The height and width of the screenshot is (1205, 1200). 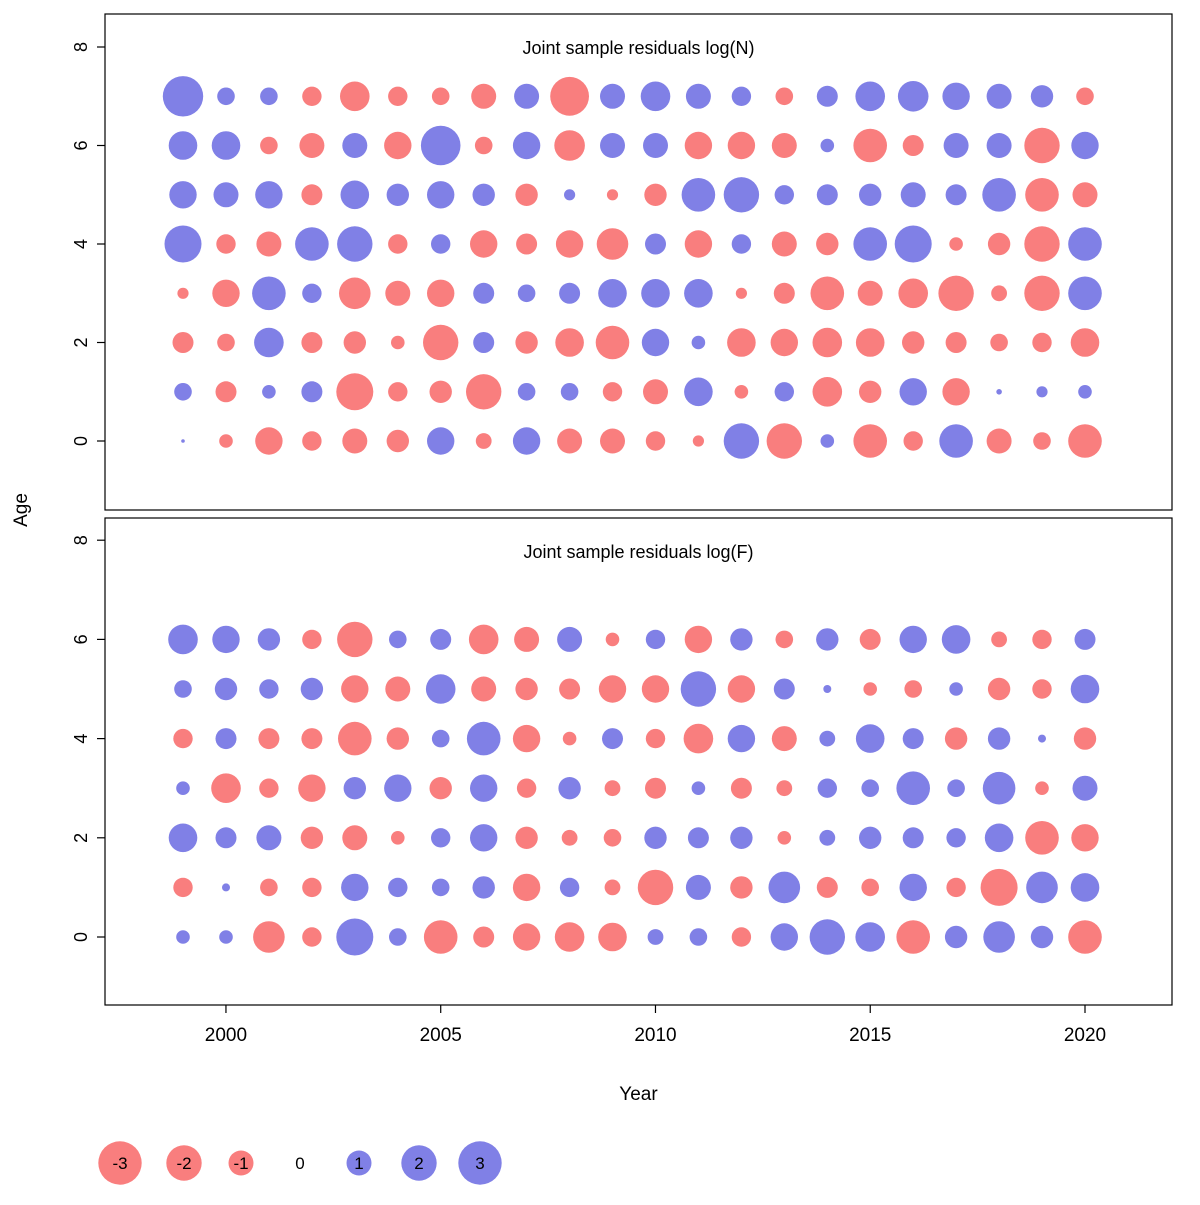 I want to click on panel-title: Joint sample residuals log(N), so click(x=638, y=48).